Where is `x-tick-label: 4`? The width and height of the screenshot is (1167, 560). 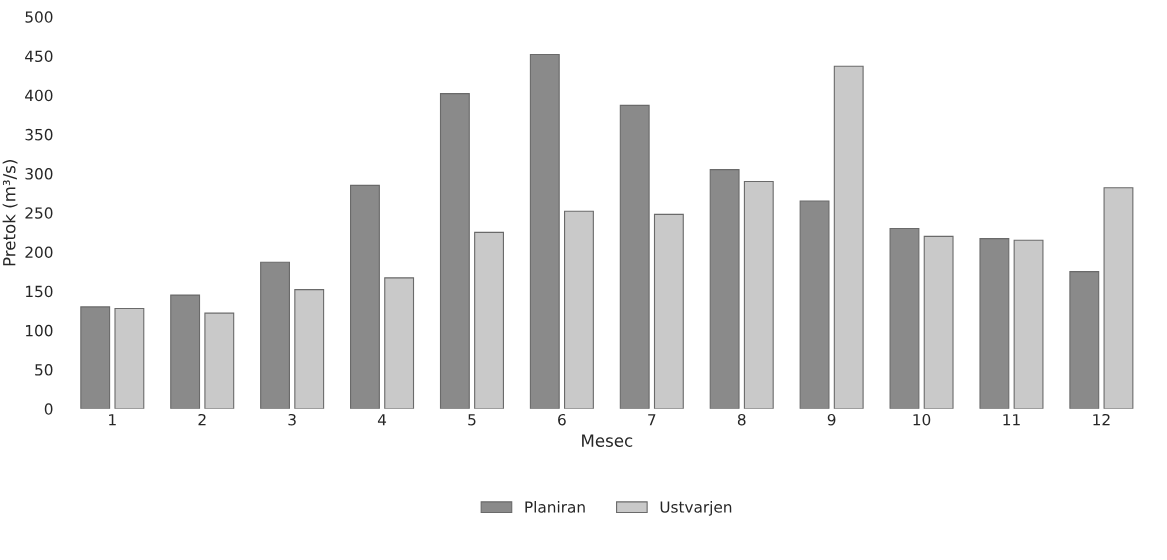
x-tick-label: 4 is located at coordinates (382, 420).